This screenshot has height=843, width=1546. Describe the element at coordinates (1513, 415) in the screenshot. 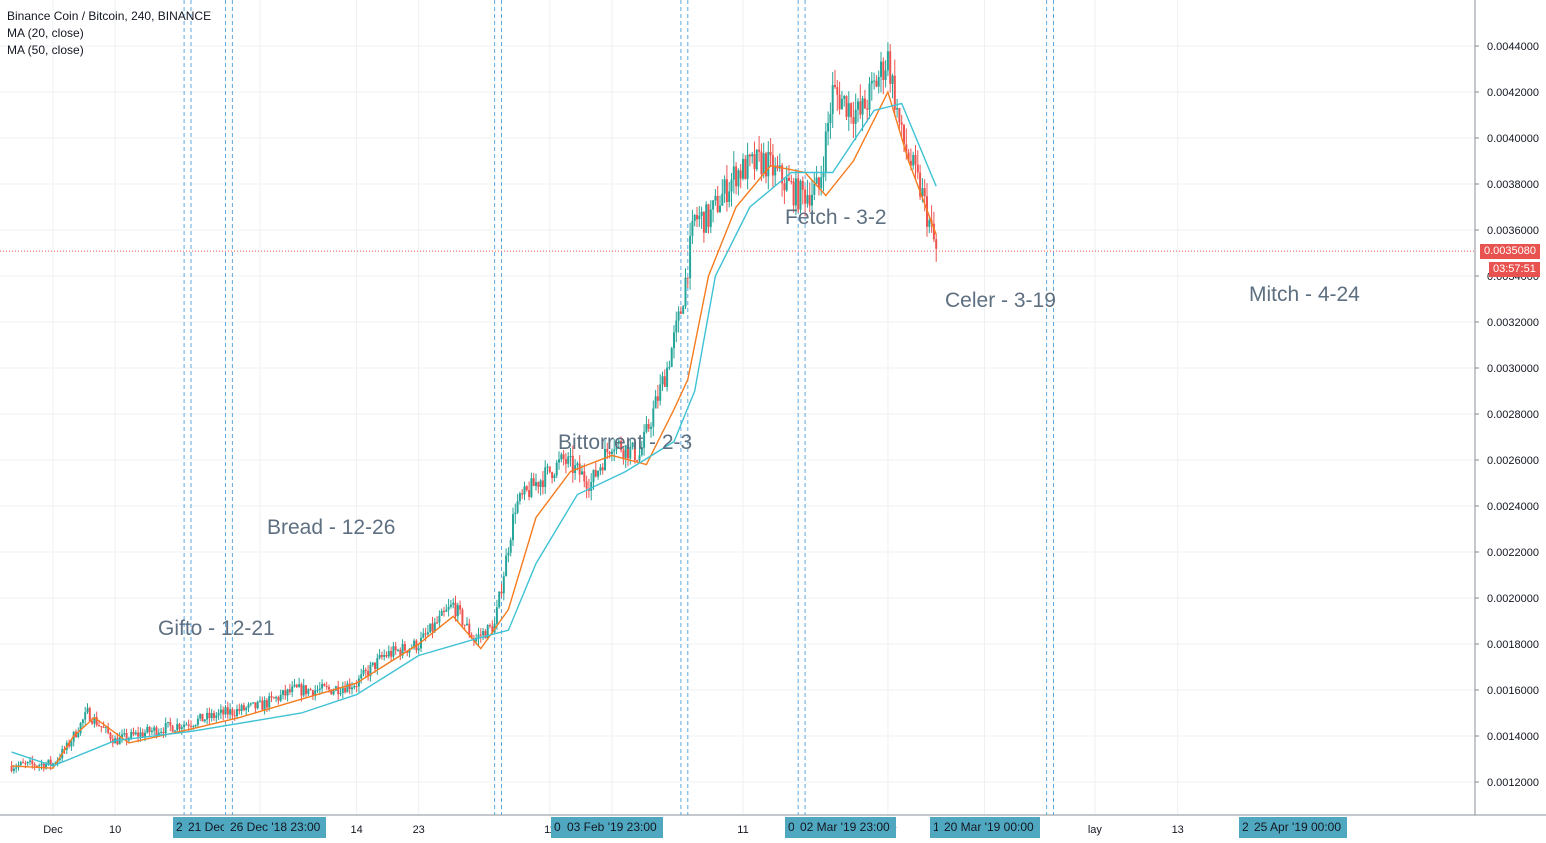

I see `price-tick-label: 0.0028000` at that location.